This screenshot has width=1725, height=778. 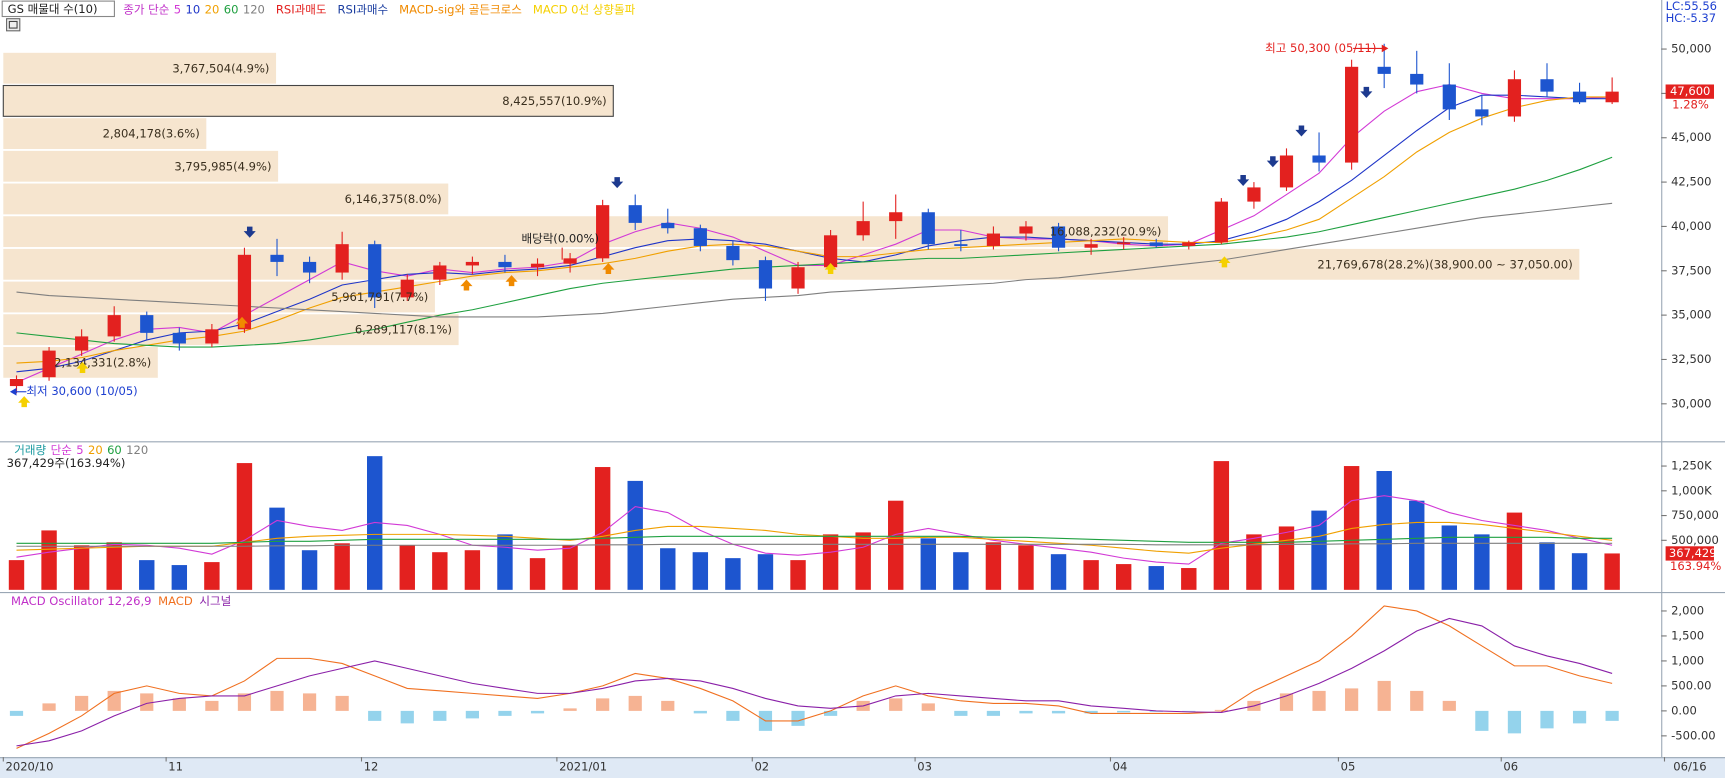 I want to click on profile-label: 2,134,331(2.8%), so click(x=102, y=362).